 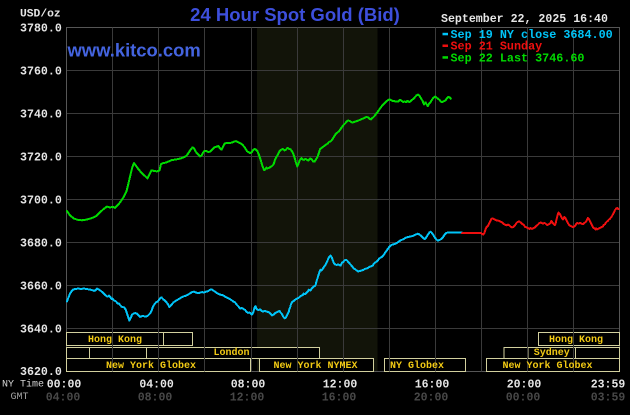 I want to click on svg-text: 3640.0, so click(x=41, y=330).